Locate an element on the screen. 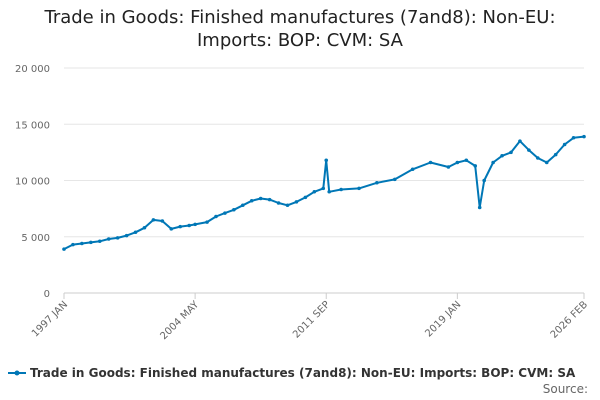 This screenshot has width=600, height=400. y-tick-label: 0 is located at coordinates (47, 294).